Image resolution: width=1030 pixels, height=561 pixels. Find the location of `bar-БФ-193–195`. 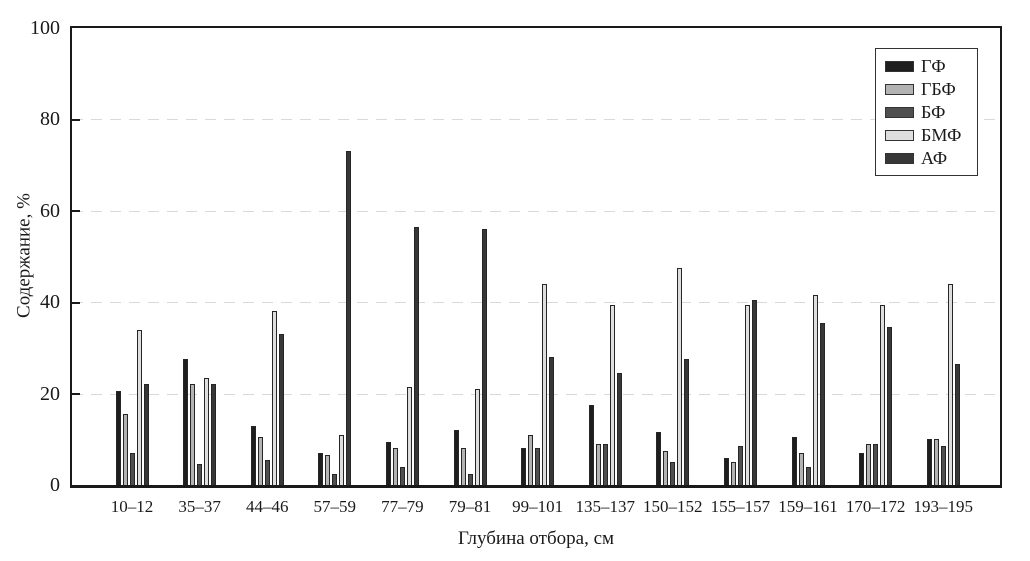

bar-БФ-193–195 is located at coordinates (943, 465).